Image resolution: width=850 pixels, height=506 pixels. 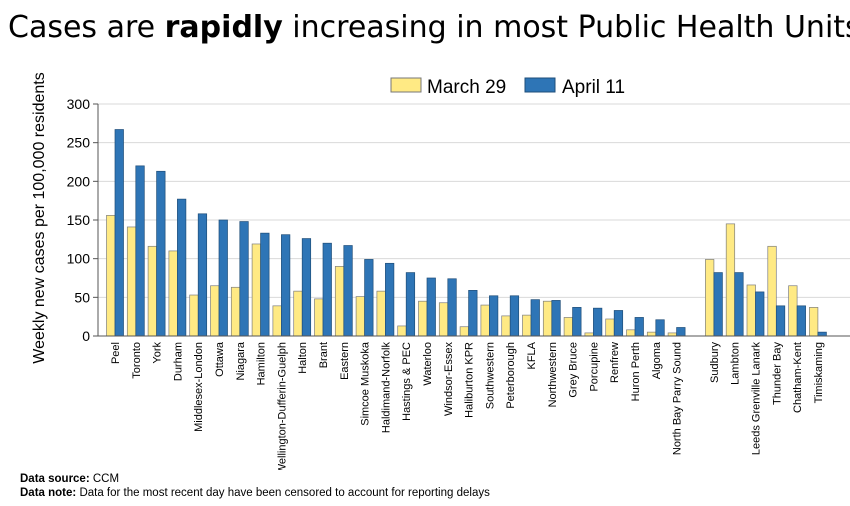 I want to click on y-axis-label: Weekly new cases per 100,000 residents, so click(x=39, y=217).